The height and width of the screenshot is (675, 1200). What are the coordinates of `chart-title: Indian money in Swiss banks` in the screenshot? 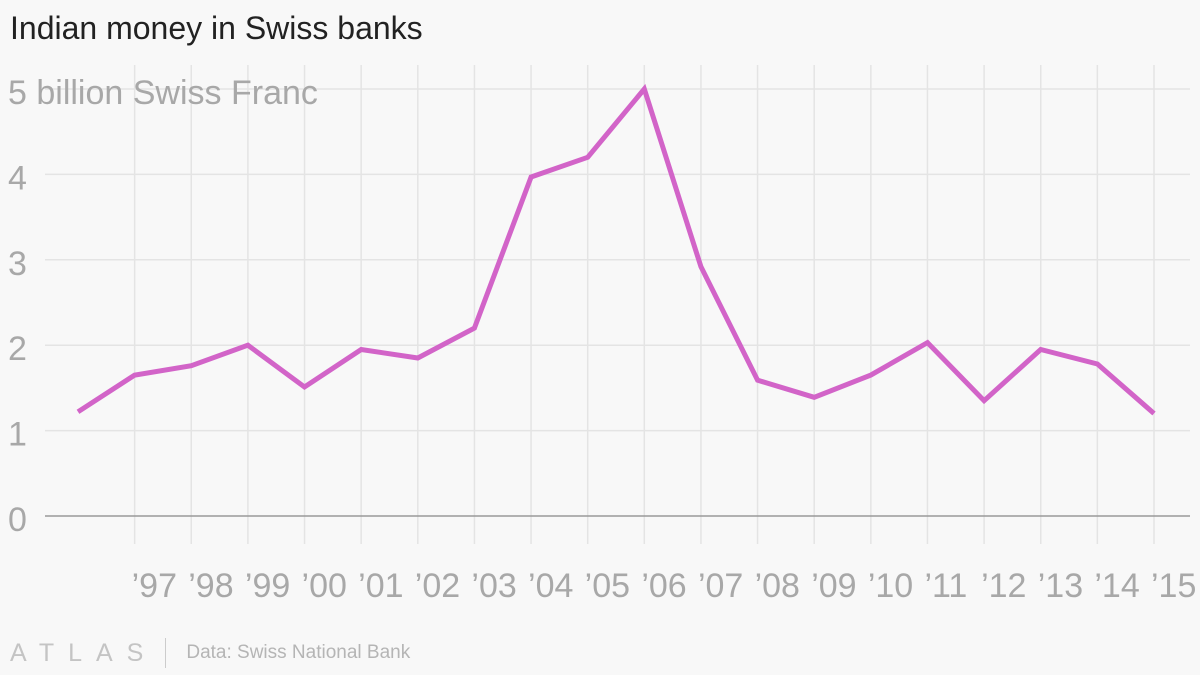 It's located at (216, 28).